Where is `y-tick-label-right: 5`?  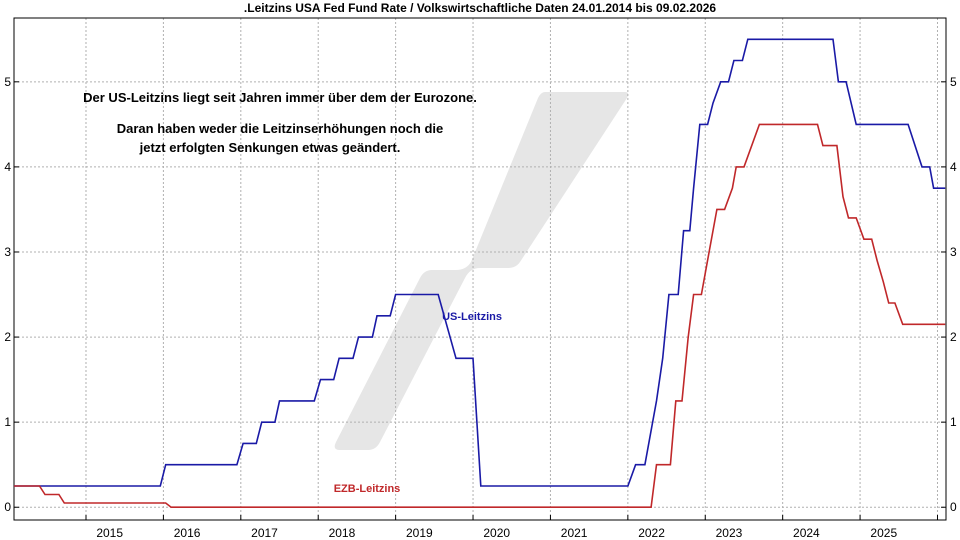
y-tick-label-right: 5 is located at coordinates (953, 82).